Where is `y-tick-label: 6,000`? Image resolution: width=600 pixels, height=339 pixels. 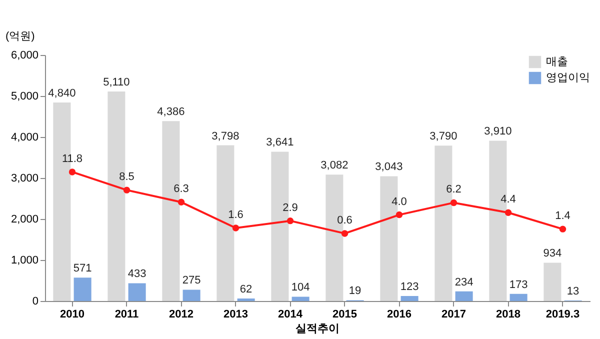 y-tick-label: 6,000 is located at coordinates (24, 56).